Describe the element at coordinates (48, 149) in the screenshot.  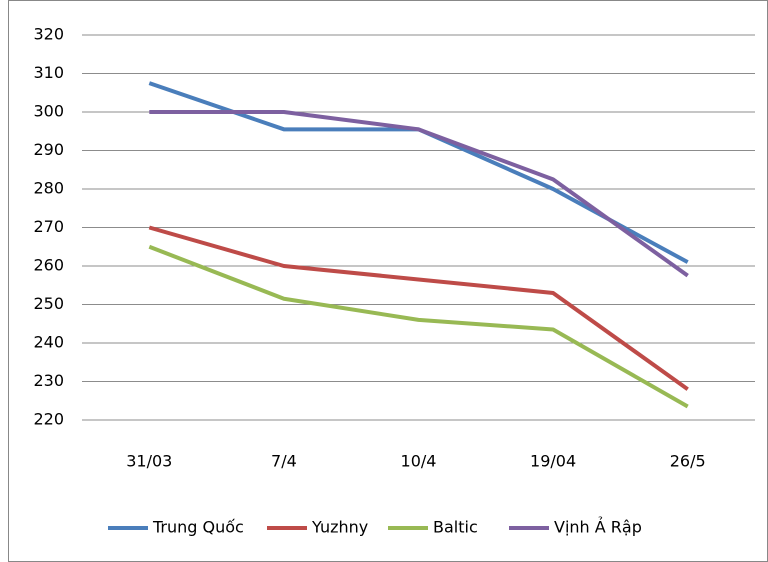
I see `y-tick-label: 290` at that location.